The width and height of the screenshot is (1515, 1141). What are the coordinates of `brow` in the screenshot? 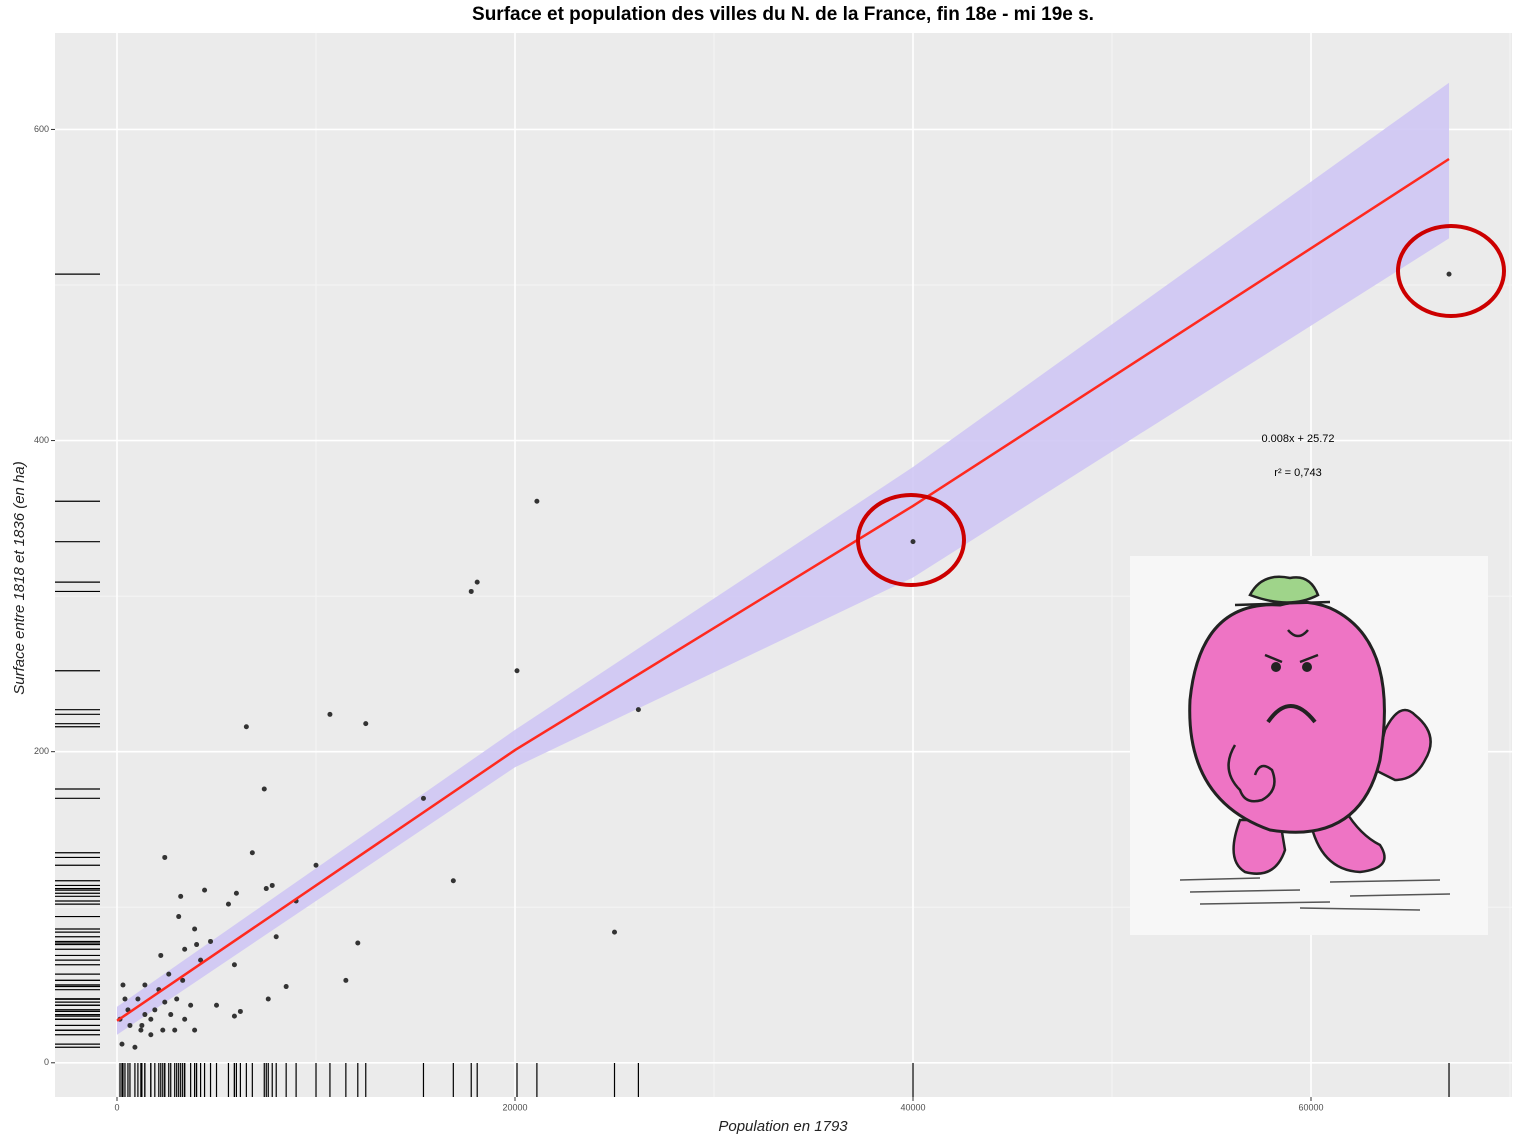 It's located at (1298, 633).